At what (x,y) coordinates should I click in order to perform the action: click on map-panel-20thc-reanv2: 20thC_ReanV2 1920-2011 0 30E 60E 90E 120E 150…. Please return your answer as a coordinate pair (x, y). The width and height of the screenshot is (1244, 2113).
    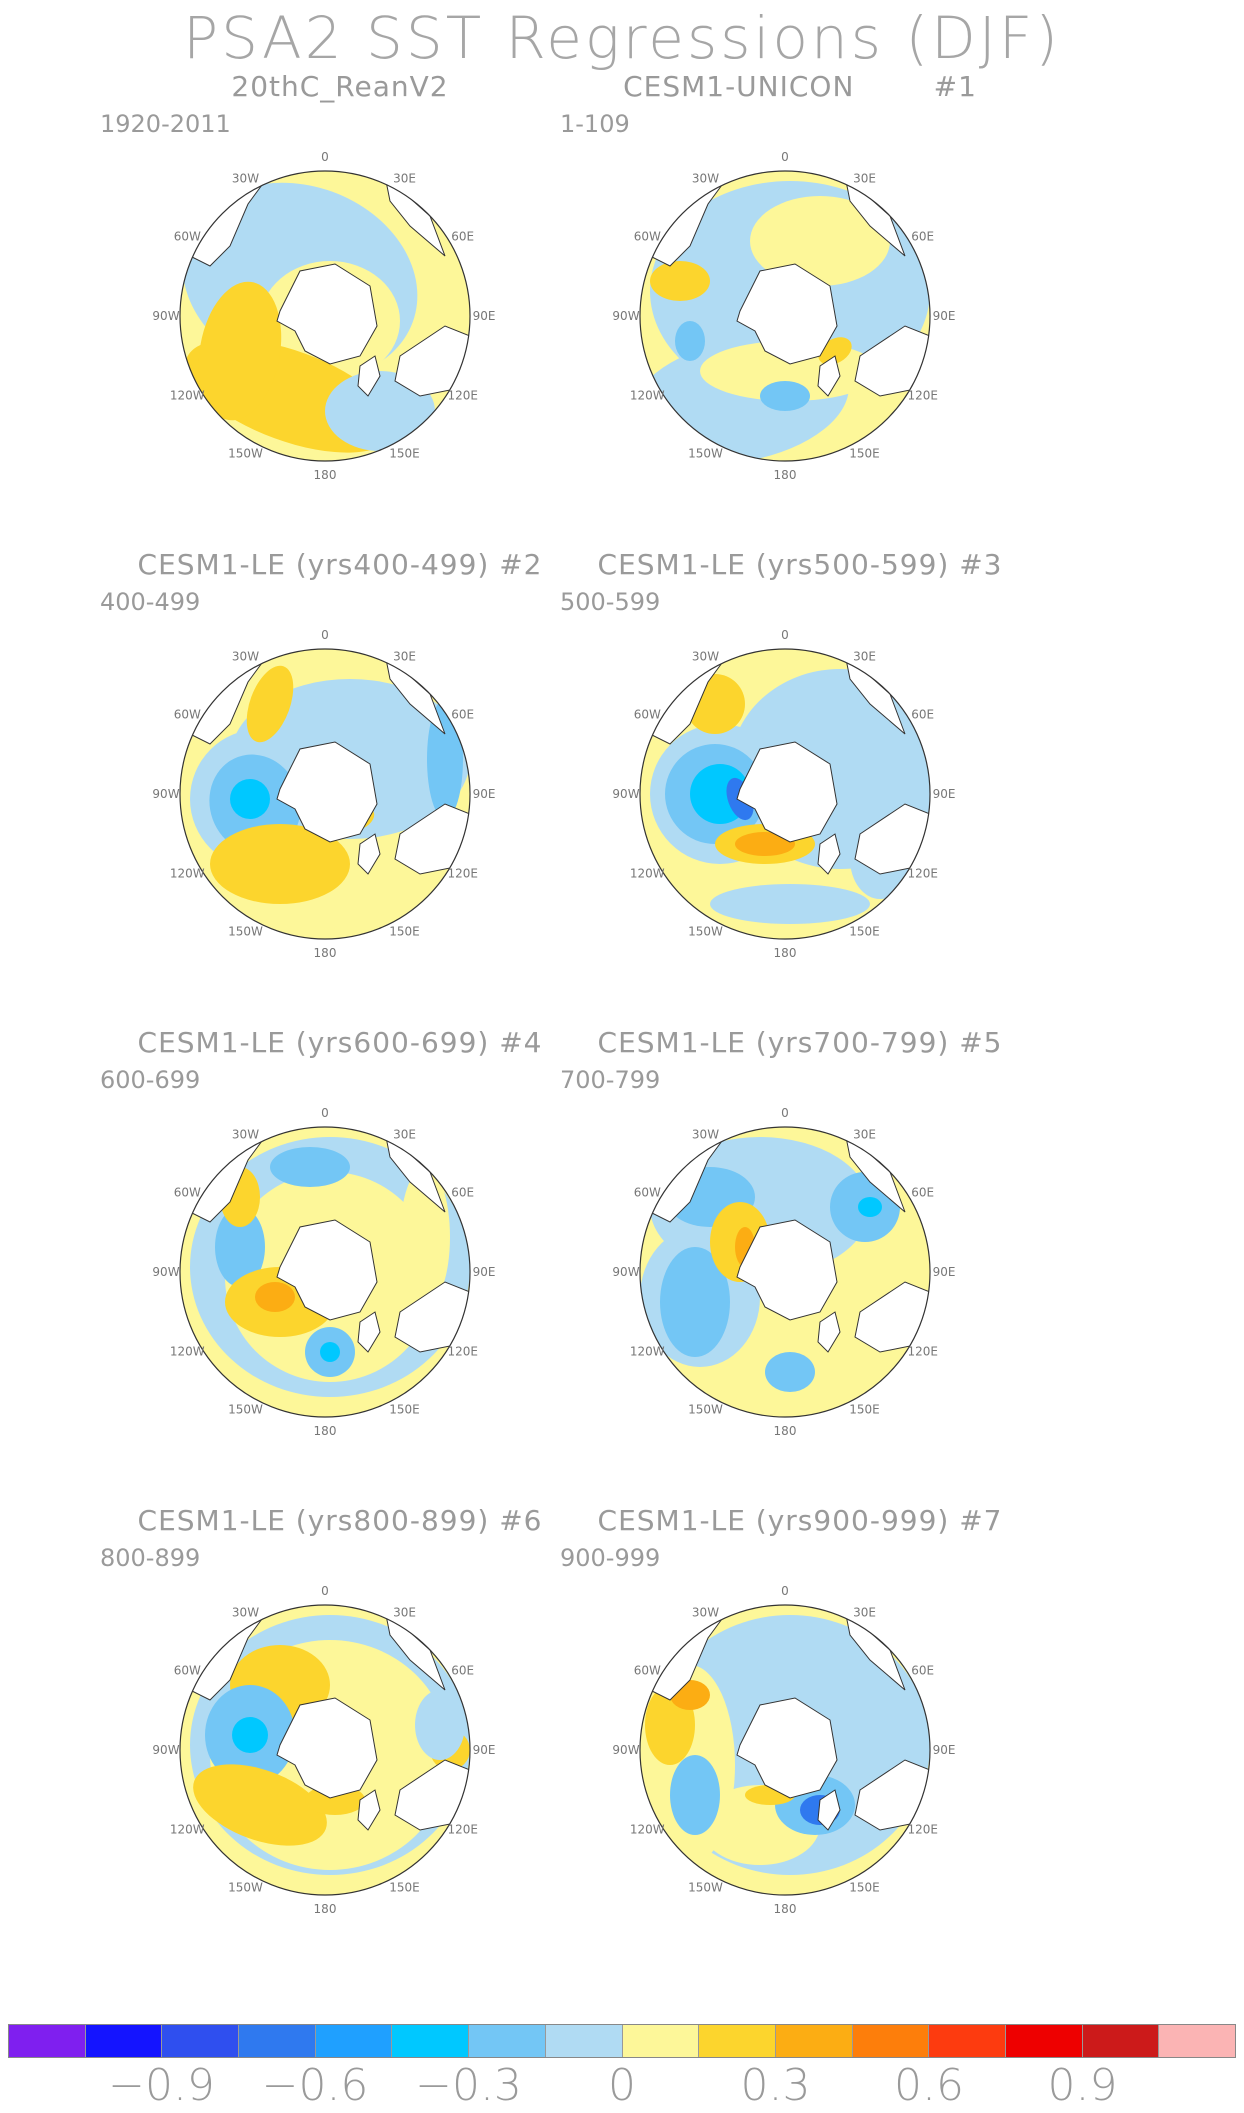
    Looking at the image, I should click on (340, 310).